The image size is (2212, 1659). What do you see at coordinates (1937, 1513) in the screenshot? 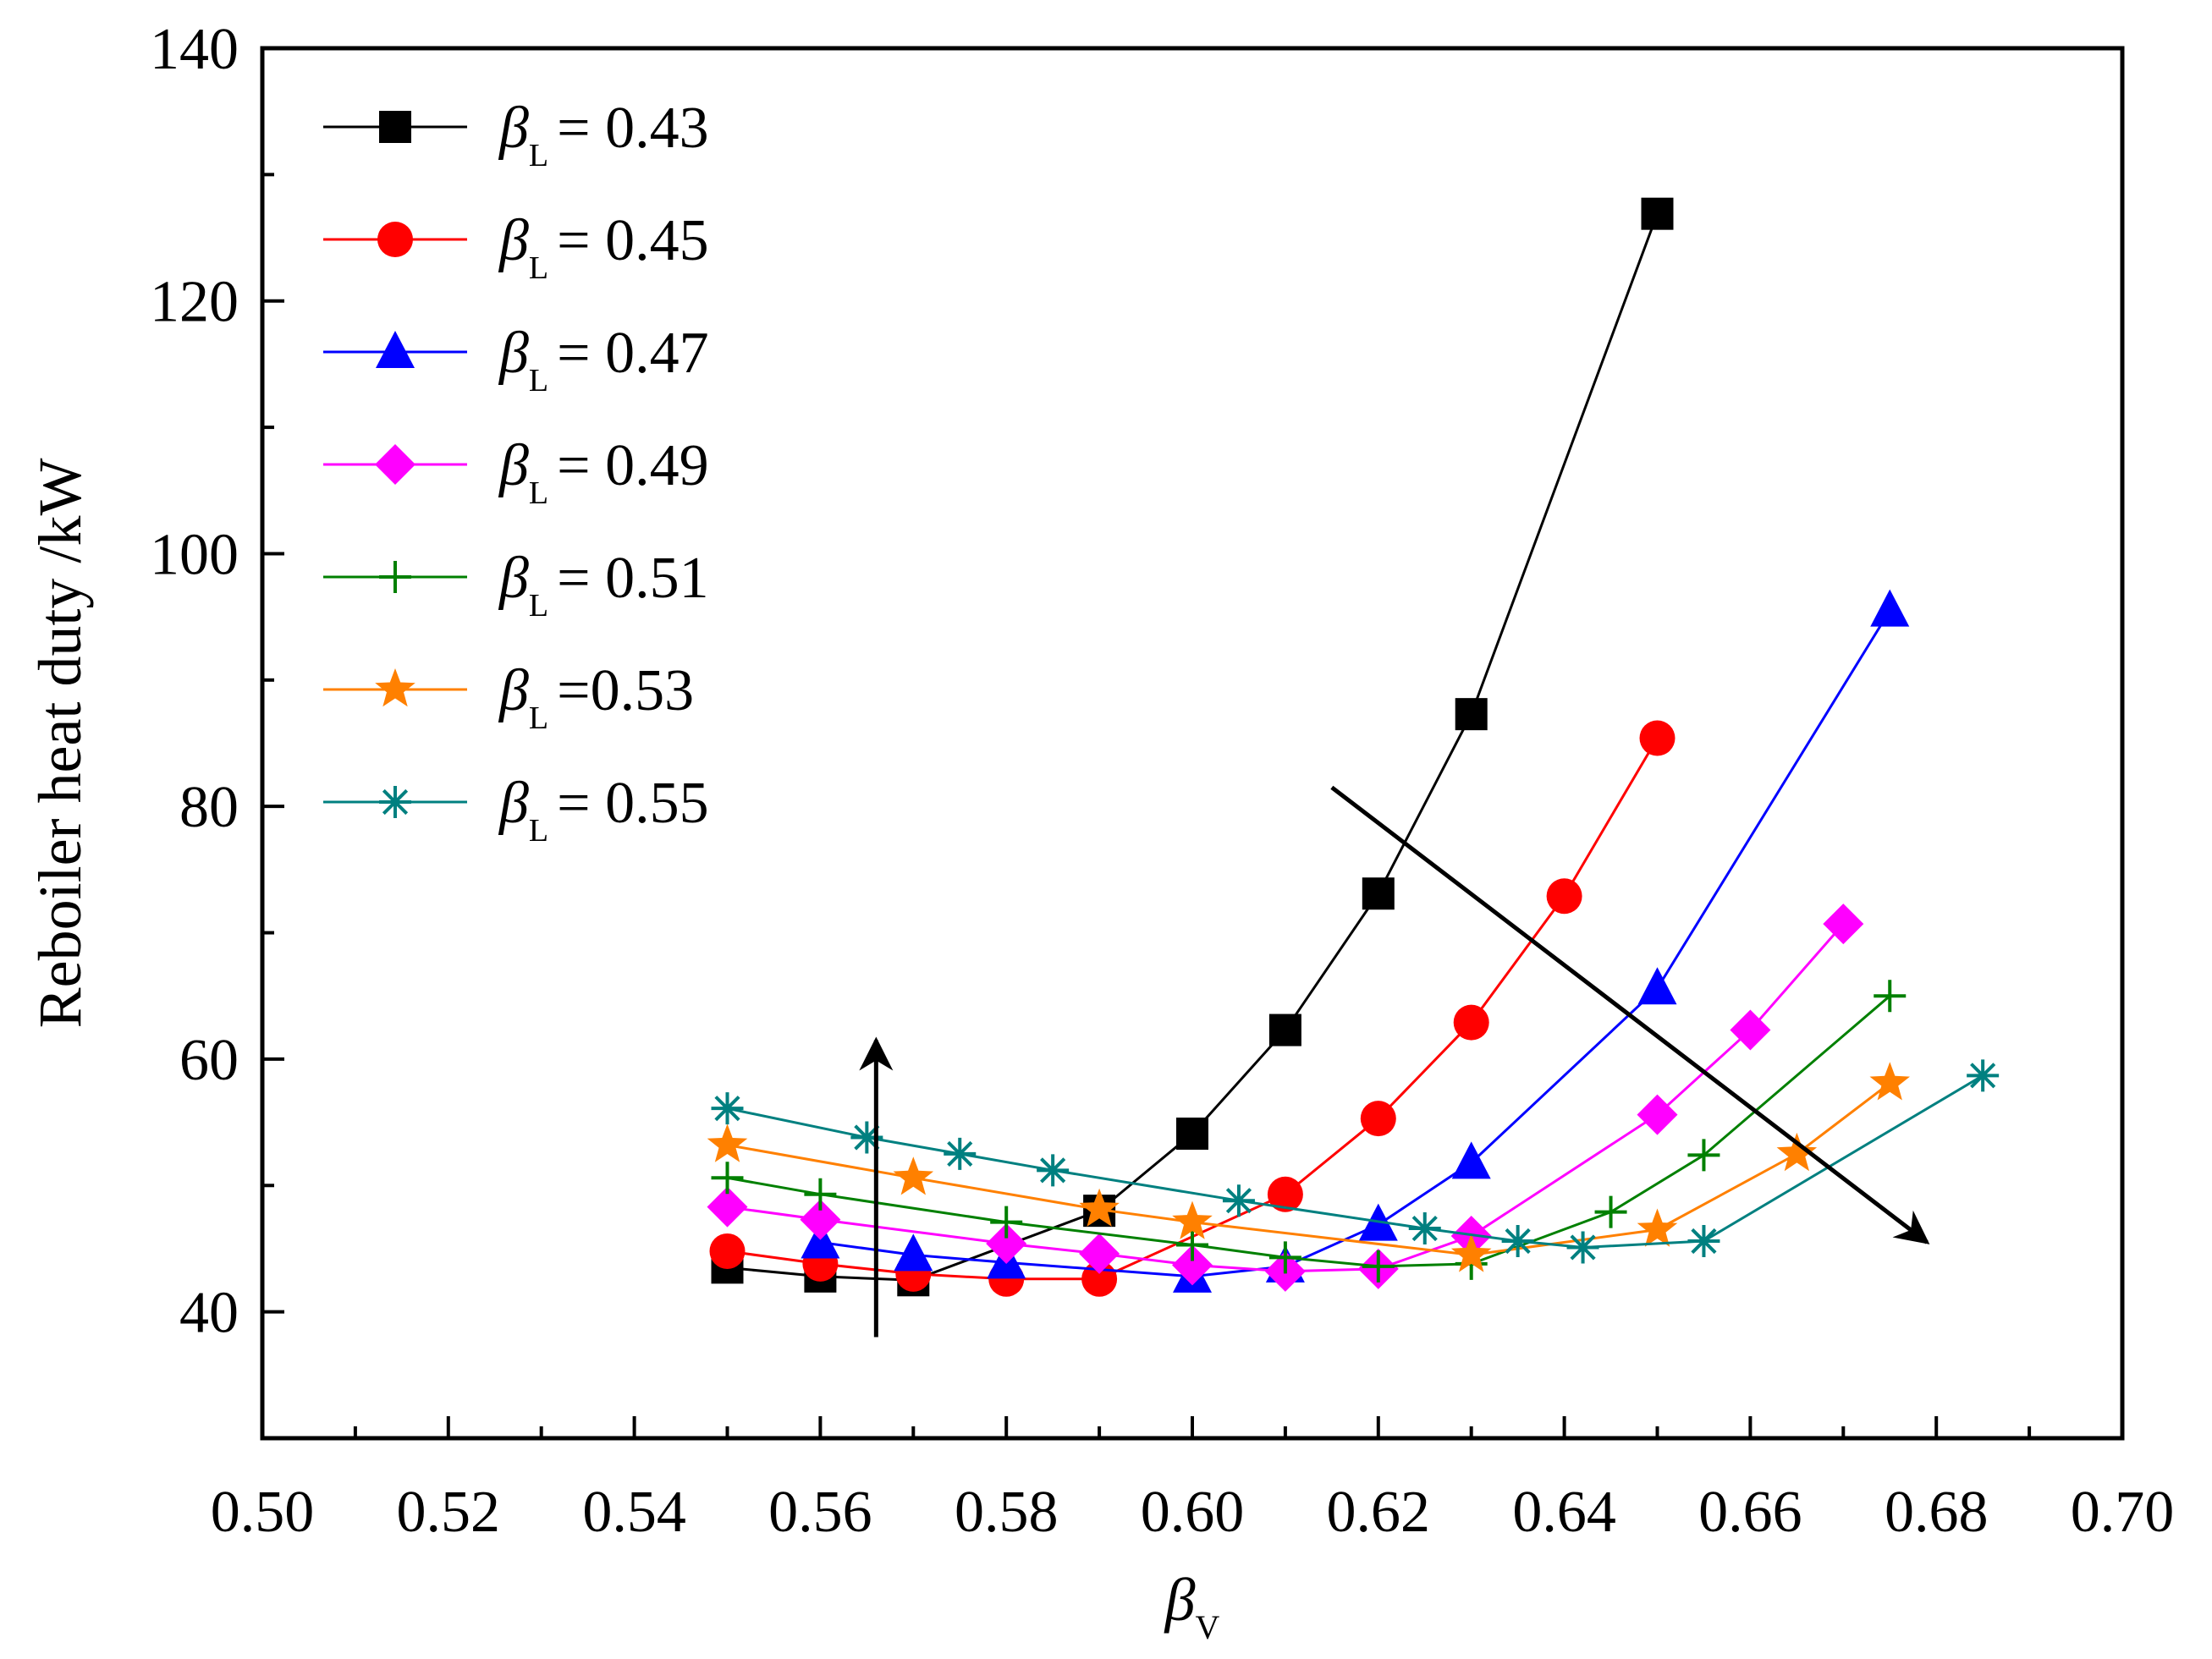
I see `x-tick-label: 0.68` at bounding box center [1937, 1513].